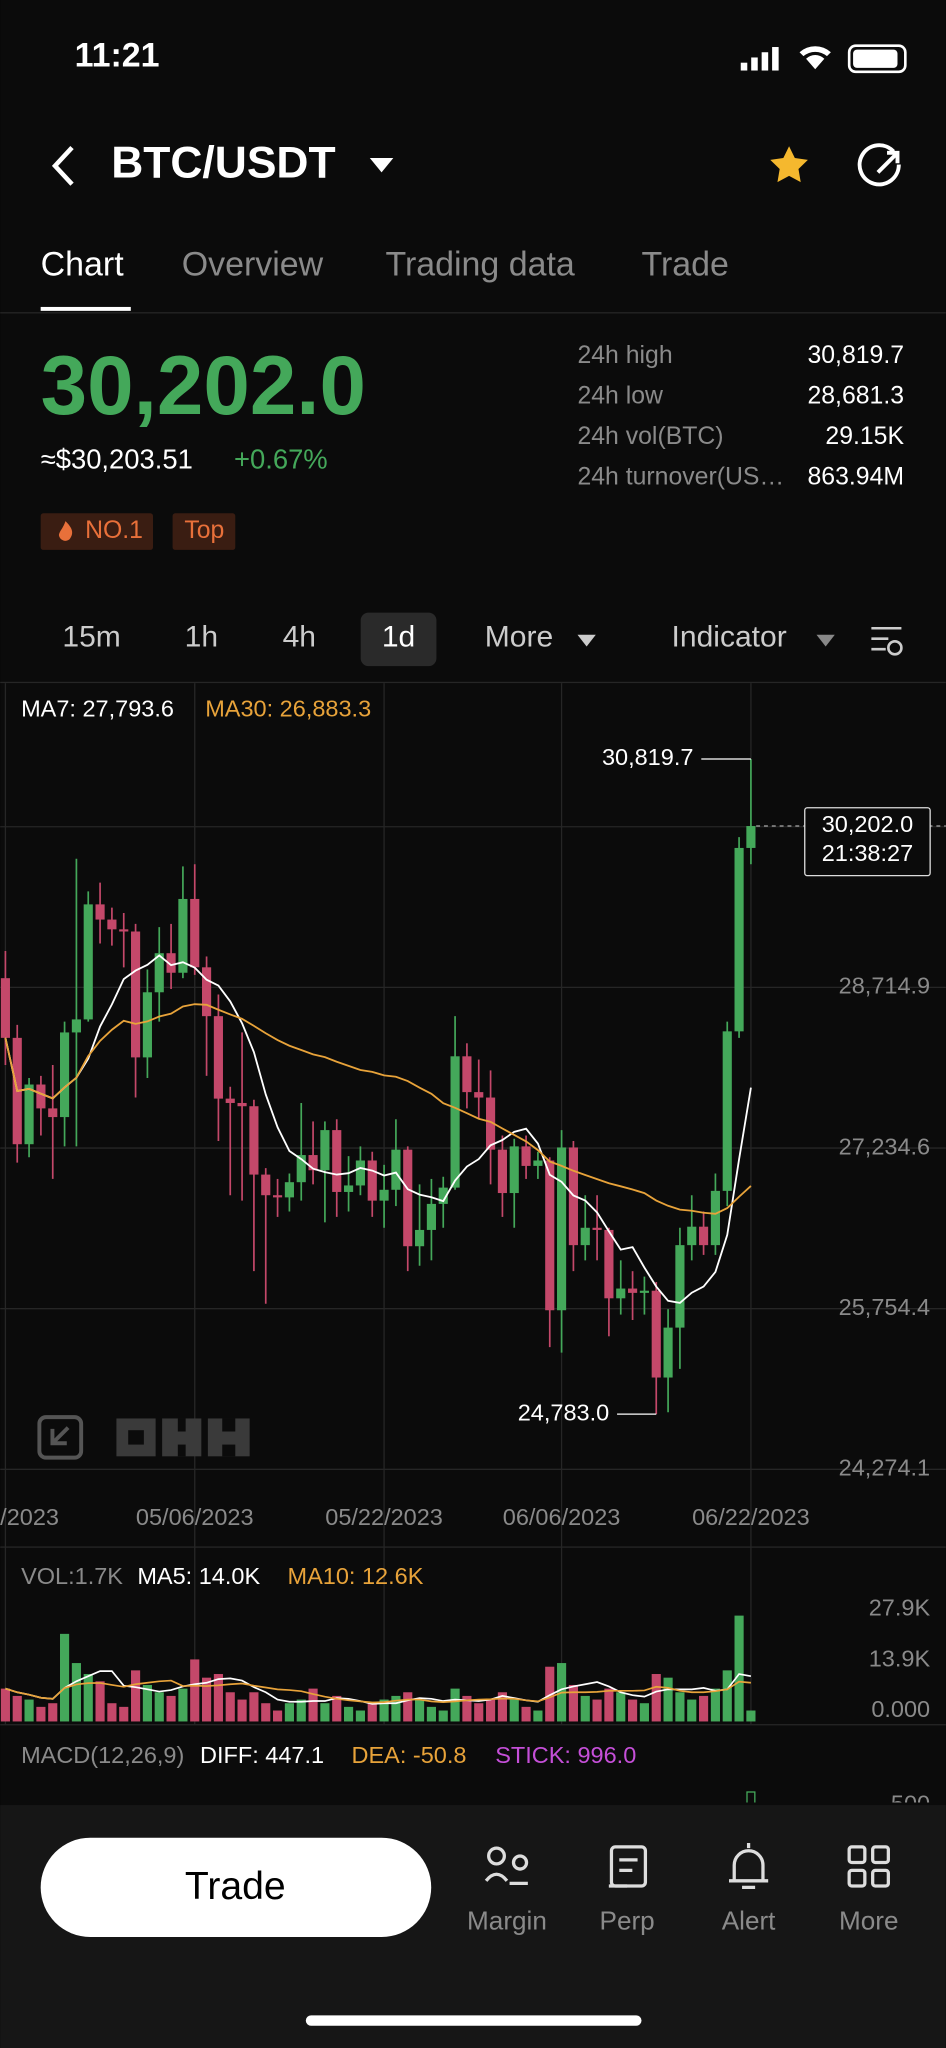 This screenshot has width=946, height=2048. I want to click on nav-item: More, so click(869, 1921).